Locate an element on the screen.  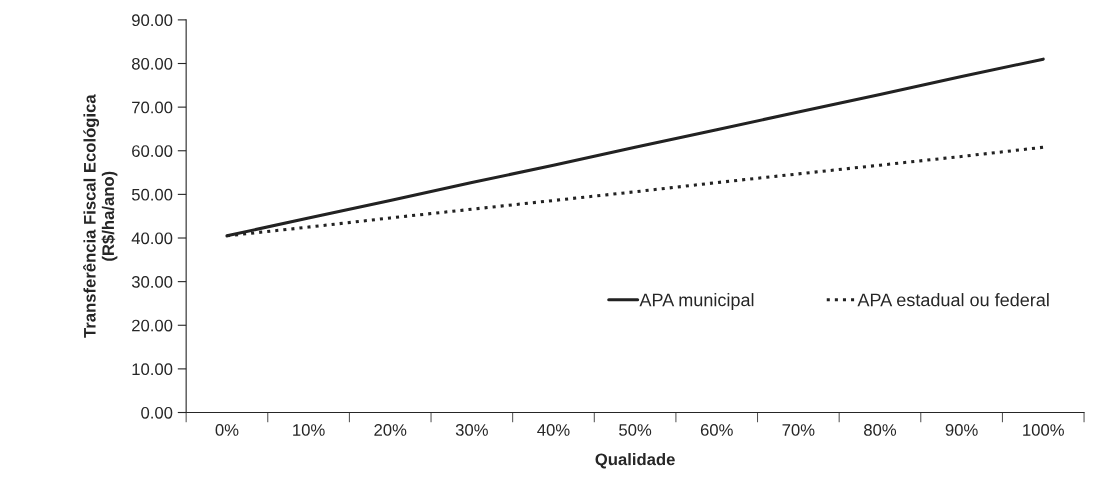
legend-label: APA estadual ou federal is located at coordinates (953, 300).